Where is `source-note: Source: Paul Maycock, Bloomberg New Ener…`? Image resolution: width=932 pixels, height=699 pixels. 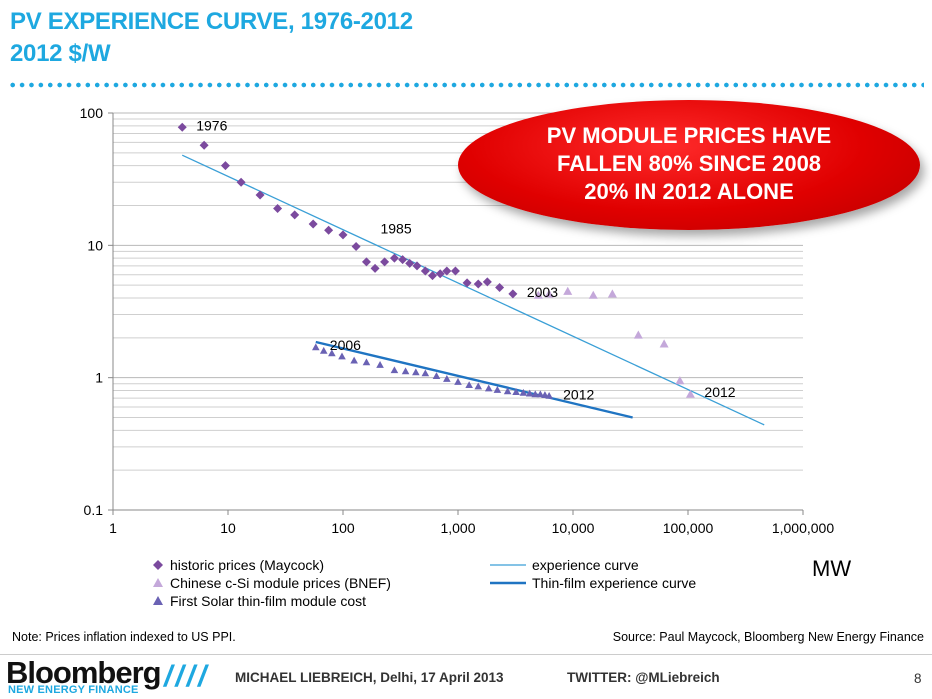
source-note: Source: Paul Maycock, Bloomberg New Ener… is located at coordinates (768, 637).